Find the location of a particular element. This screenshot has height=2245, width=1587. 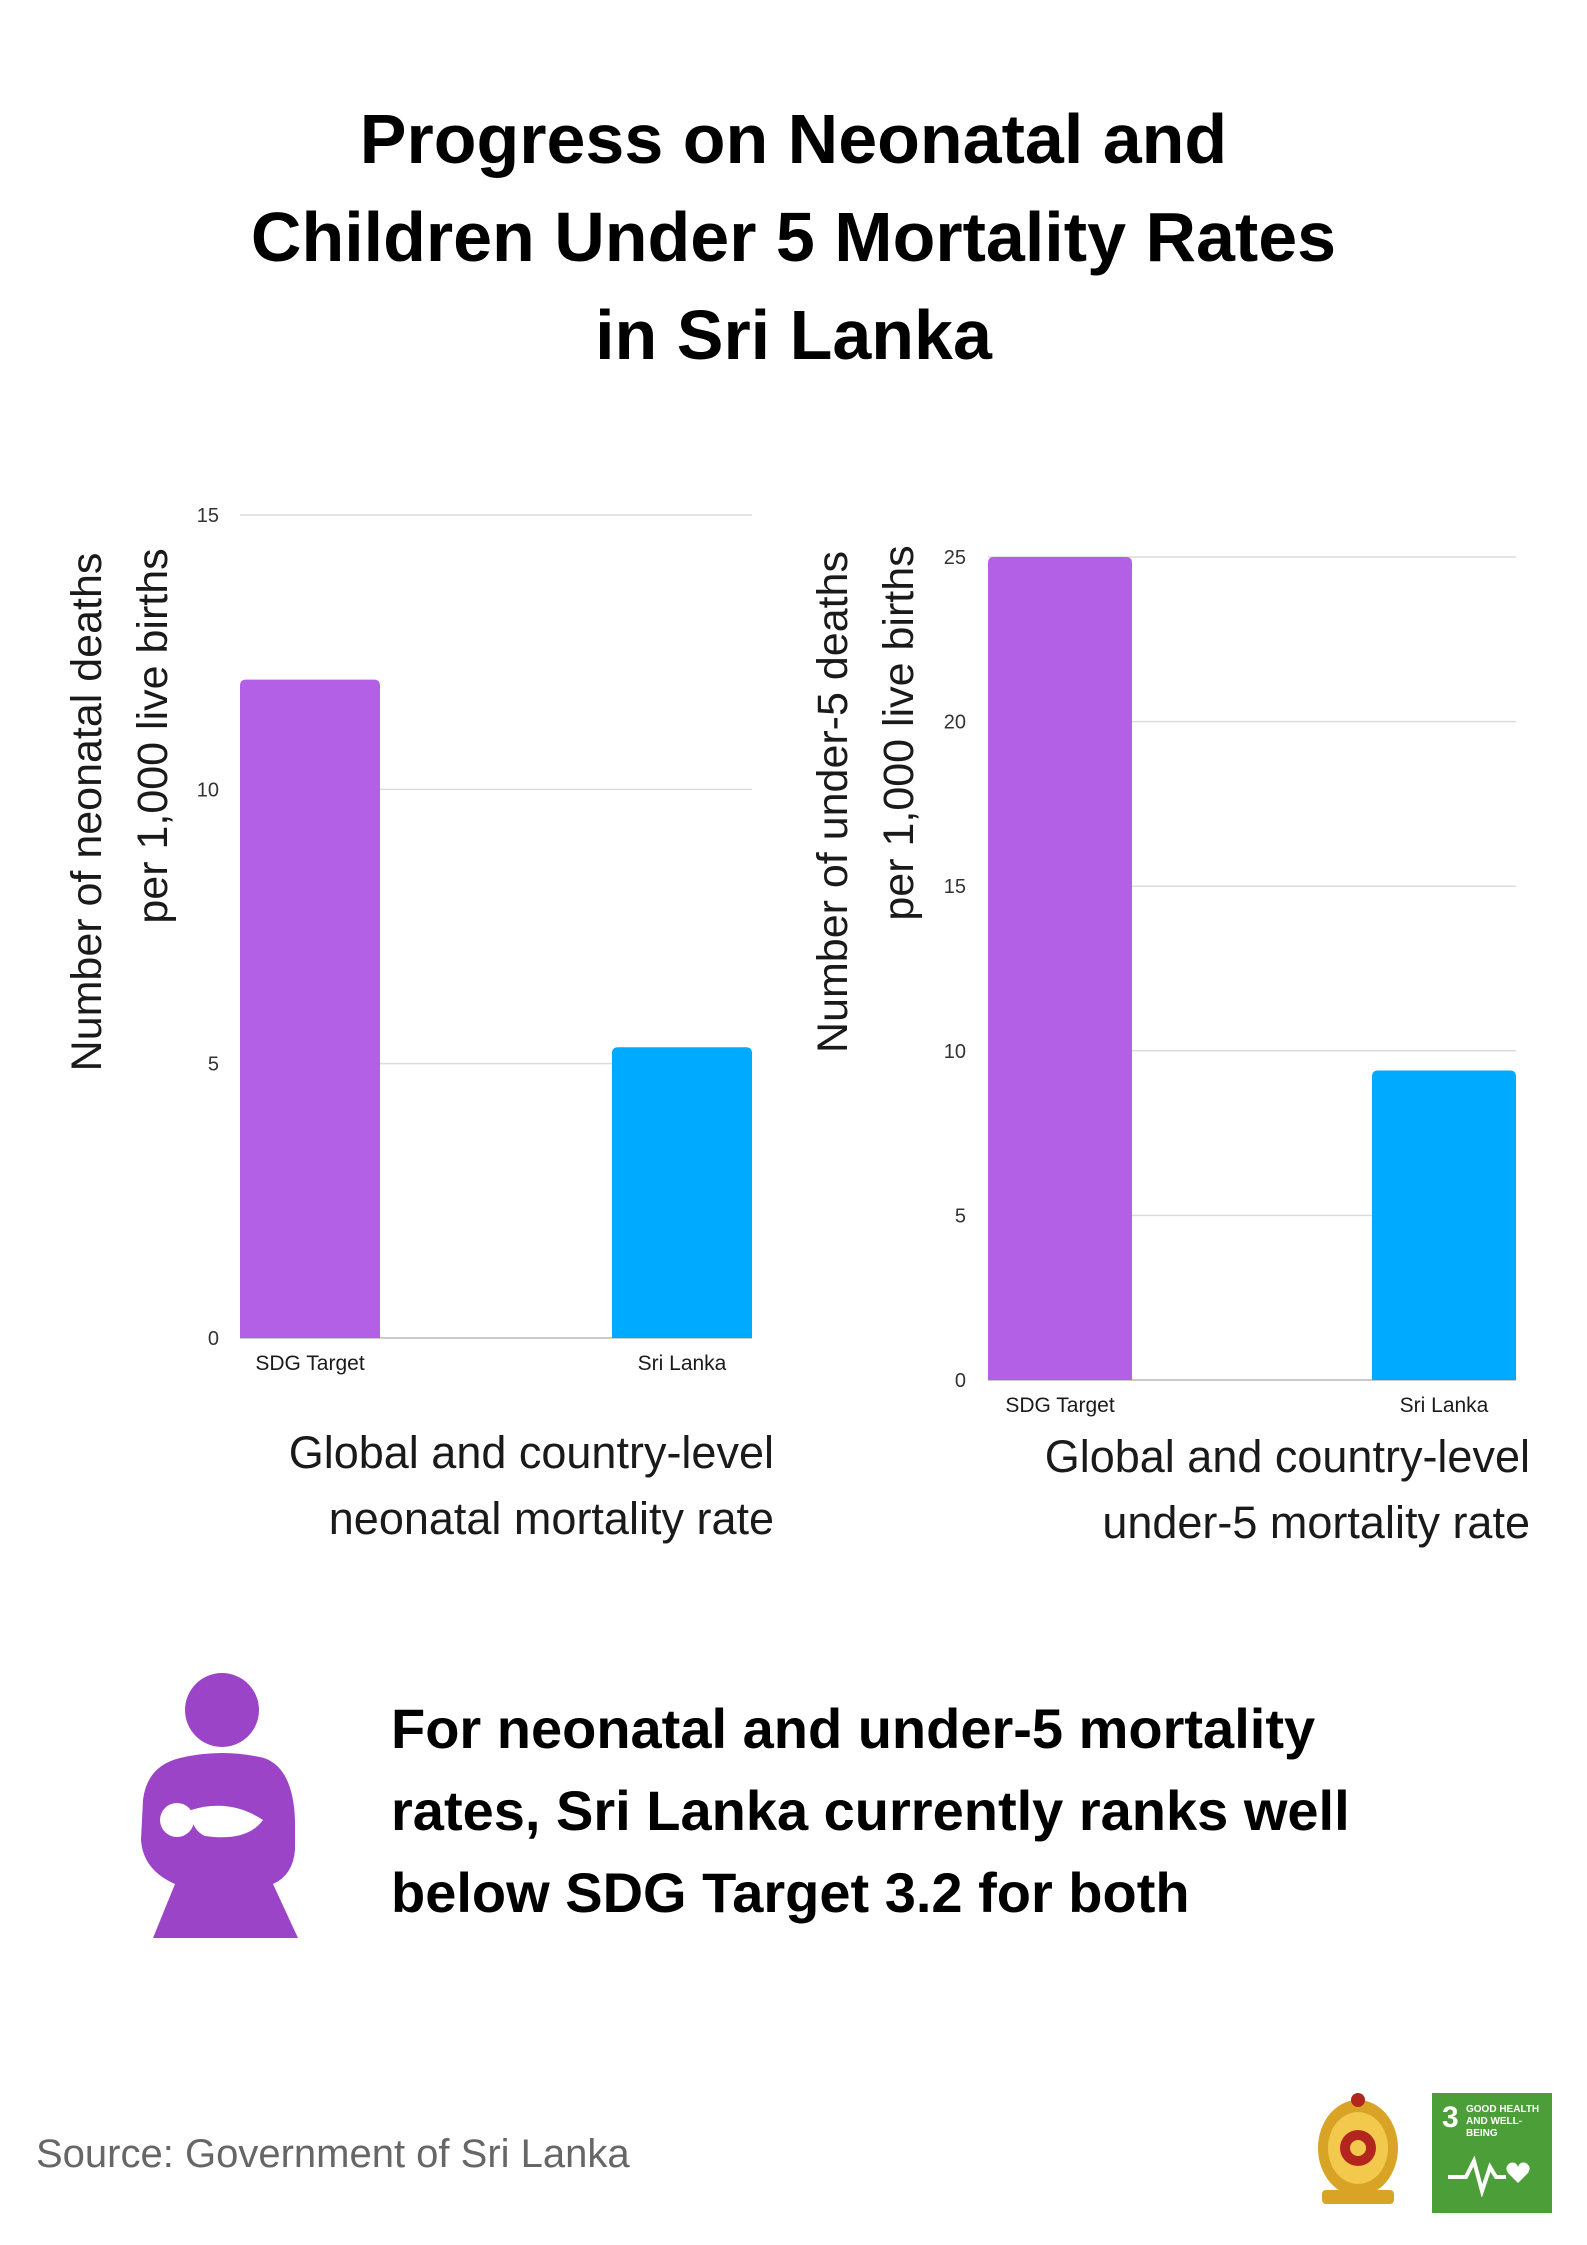

title-line-1: Progress on Neonatal and is located at coordinates (793, 139).